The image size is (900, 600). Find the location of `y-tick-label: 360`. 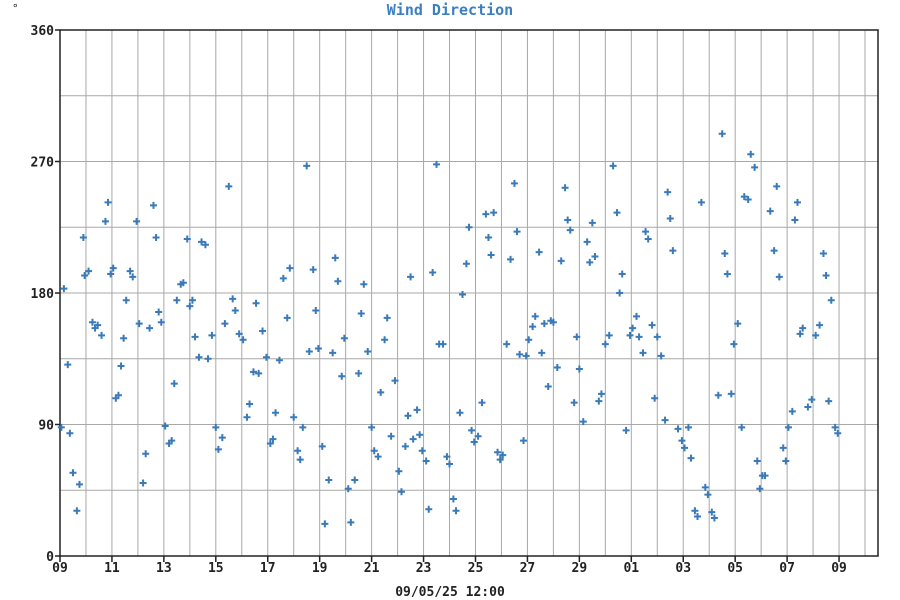

y-tick-label: 360 is located at coordinates (43, 31).